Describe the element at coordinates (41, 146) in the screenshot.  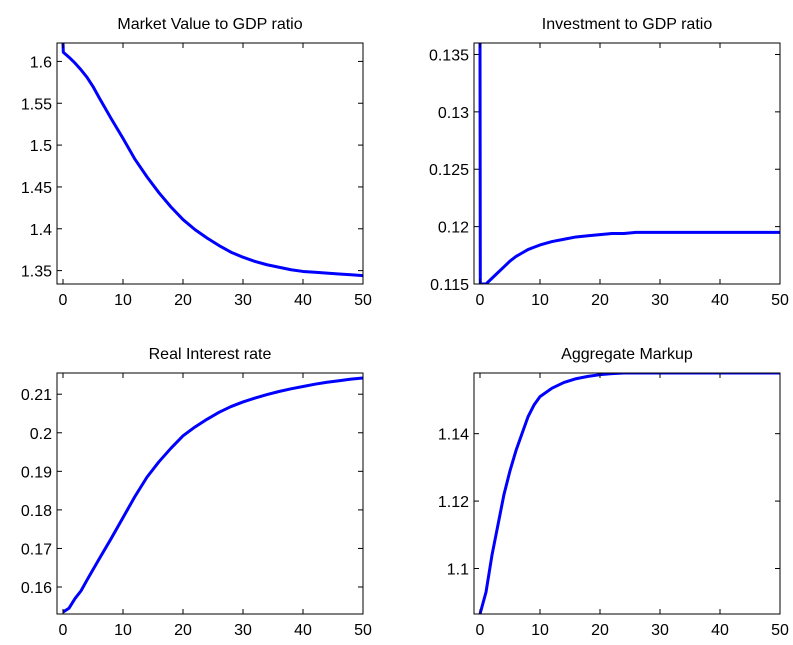
I see `market-value-gdp-y-tick-label: 1.5` at that location.